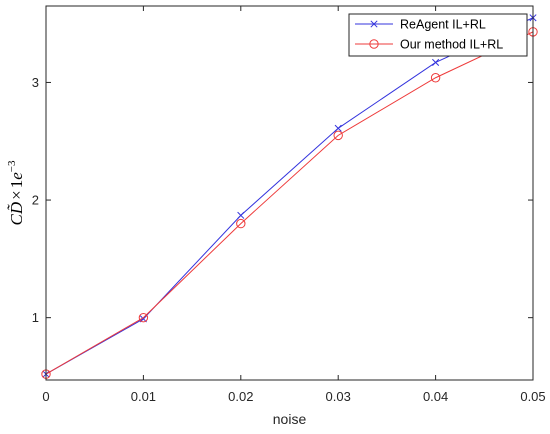 The width and height of the screenshot is (550, 434). Describe the element at coordinates (35, 317) in the screenshot. I see `y-tick-label-0: 1` at that location.